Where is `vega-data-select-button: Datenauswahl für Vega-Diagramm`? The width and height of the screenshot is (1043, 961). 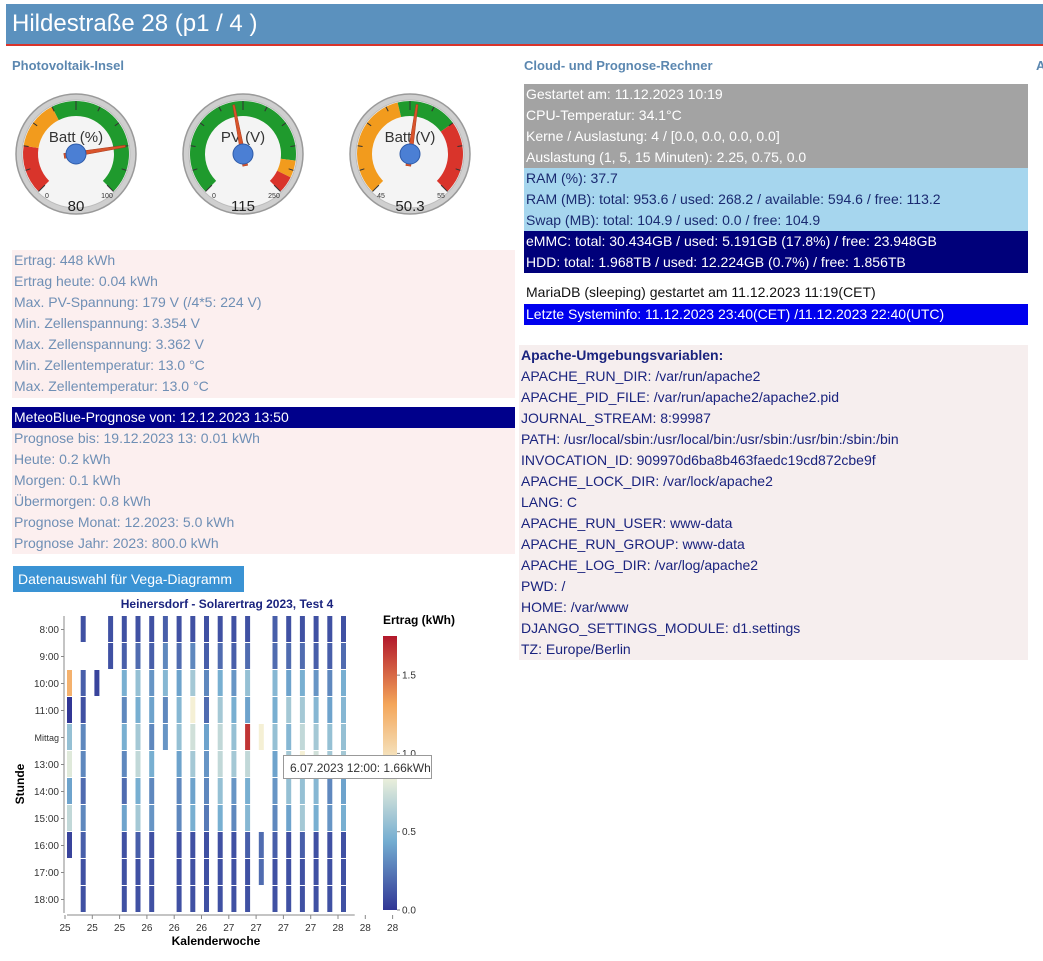
vega-data-select-button: Datenauswahl für Vega-Diagramm is located at coordinates (128, 579).